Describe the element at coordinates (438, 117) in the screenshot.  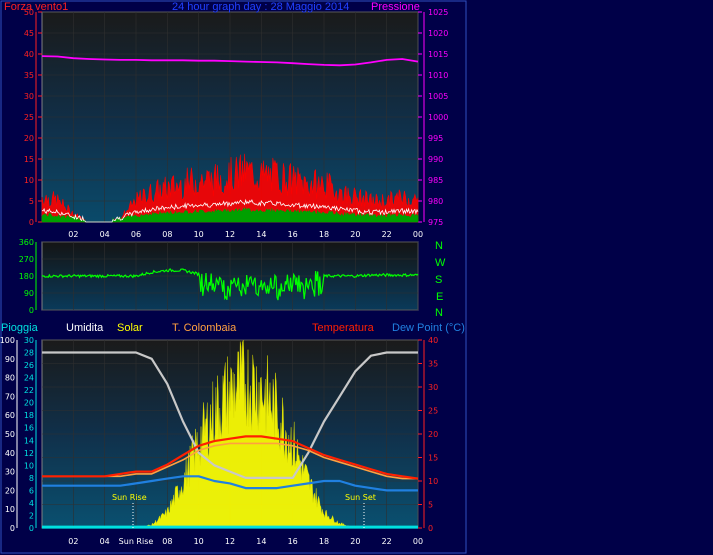
I see `pressure-y-tick: 1000` at that location.